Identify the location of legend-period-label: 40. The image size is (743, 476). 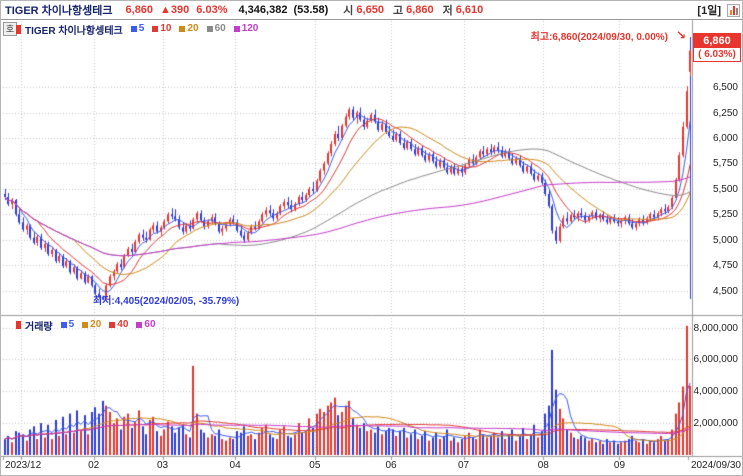
(123, 325).